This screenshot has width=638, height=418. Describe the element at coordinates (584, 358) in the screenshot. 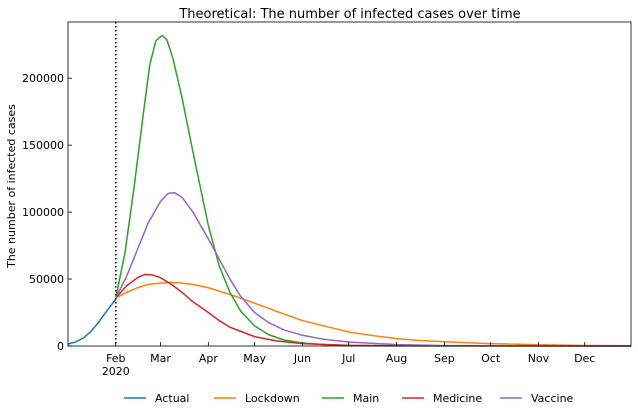

I see `x-tick-label: Dec` at that location.